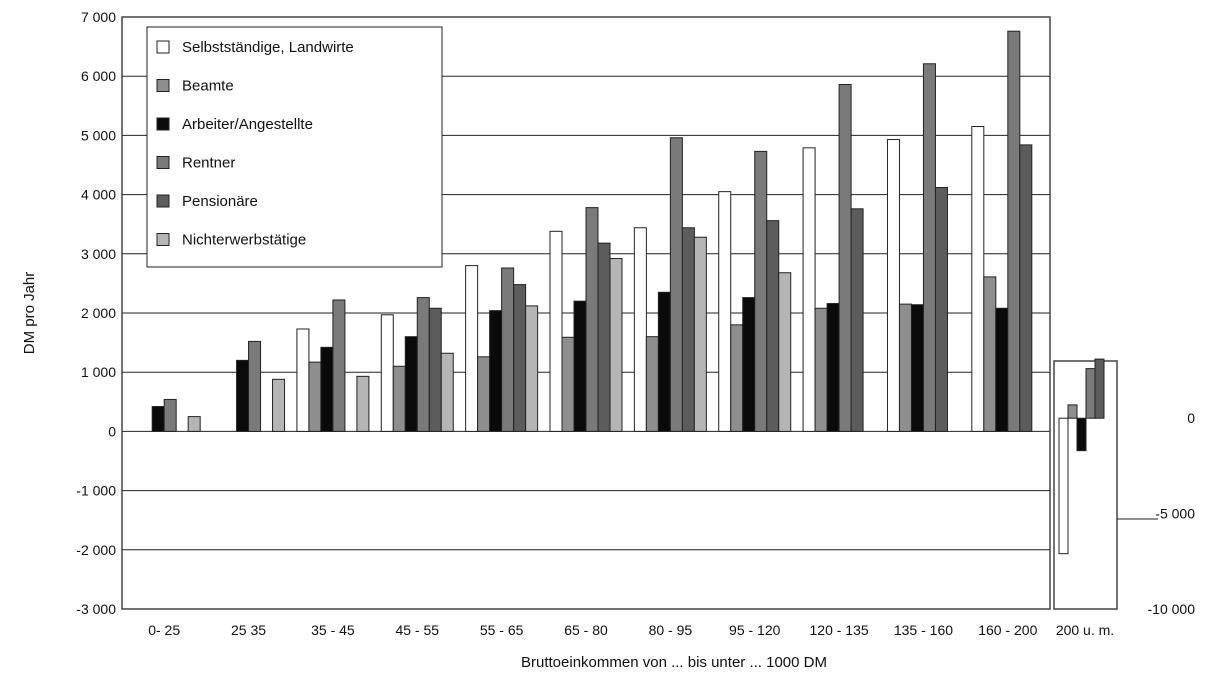 The image size is (1210, 675). I want to click on y-tick-label: -1 000, so click(96, 491).